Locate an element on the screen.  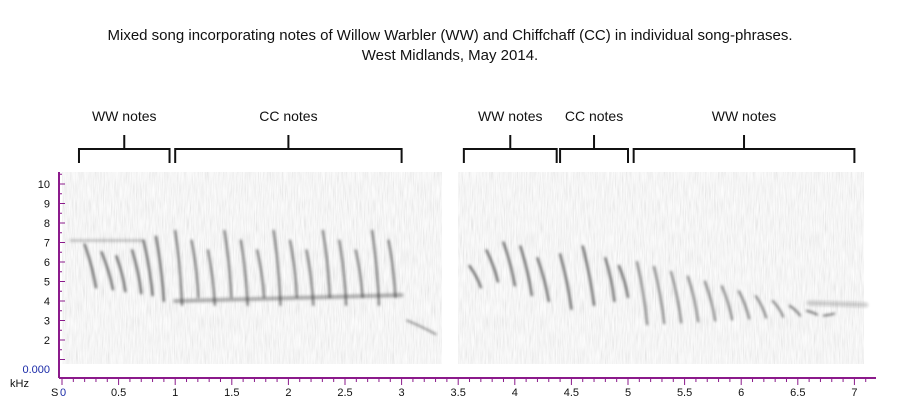
x-tick-label: 3 is located at coordinates (402, 393).